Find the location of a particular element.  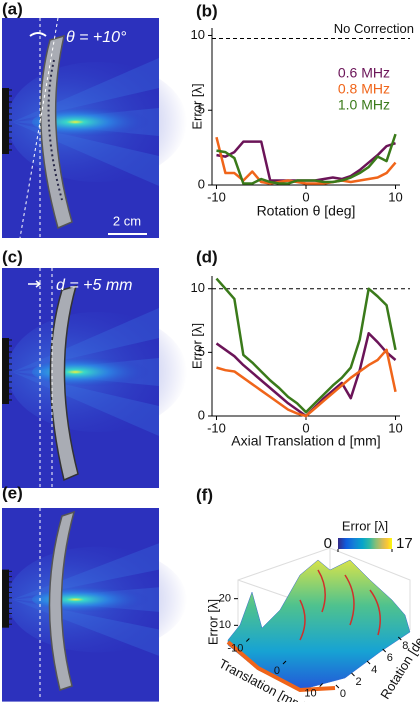

y-tick-label: 8 is located at coordinates (405, 646).